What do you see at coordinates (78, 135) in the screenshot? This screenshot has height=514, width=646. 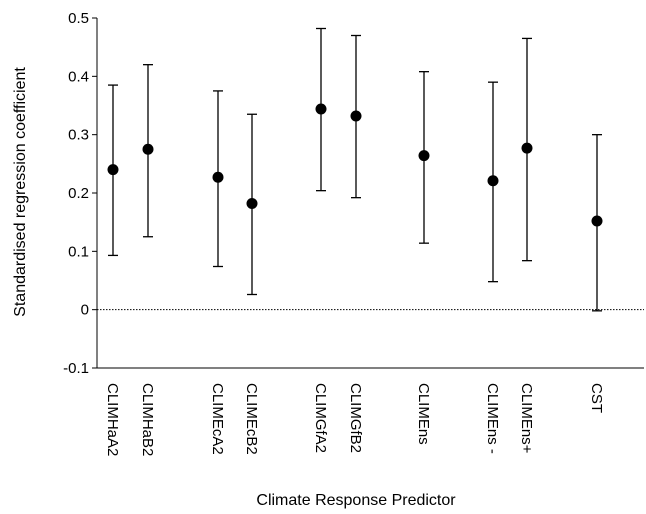 I see `y-tick-label: 0.3` at bounding box center [78, 135].